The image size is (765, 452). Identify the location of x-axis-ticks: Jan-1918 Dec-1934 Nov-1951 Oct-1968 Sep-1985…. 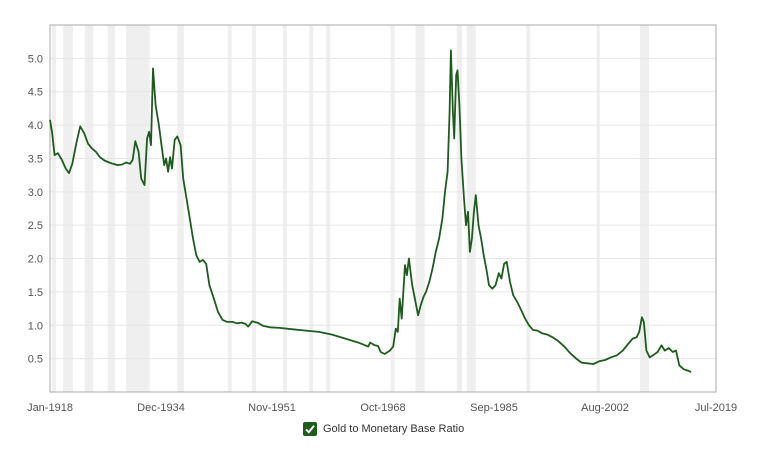
(382, 408).